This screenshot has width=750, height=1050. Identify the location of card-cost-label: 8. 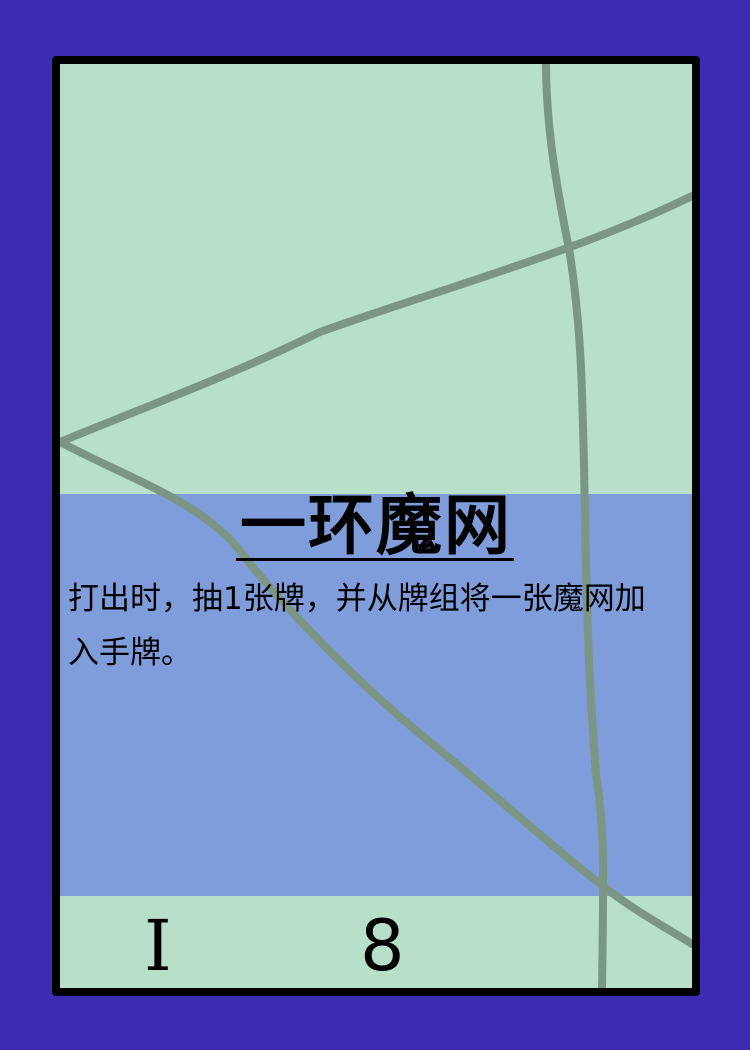
(382, 946).